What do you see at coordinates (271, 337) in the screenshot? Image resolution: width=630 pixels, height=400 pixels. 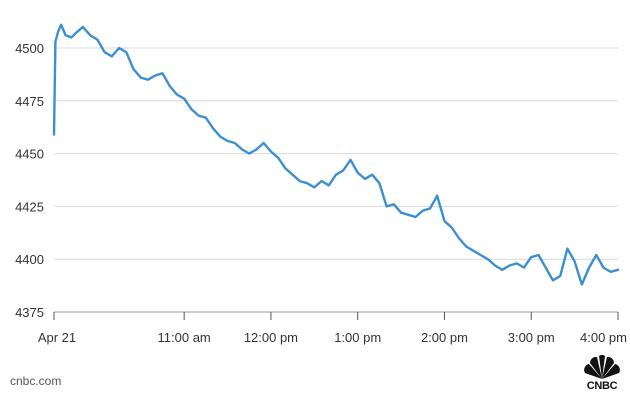 I see `x-tick-label: 12:00 pm` at bounding box center [271, 337].